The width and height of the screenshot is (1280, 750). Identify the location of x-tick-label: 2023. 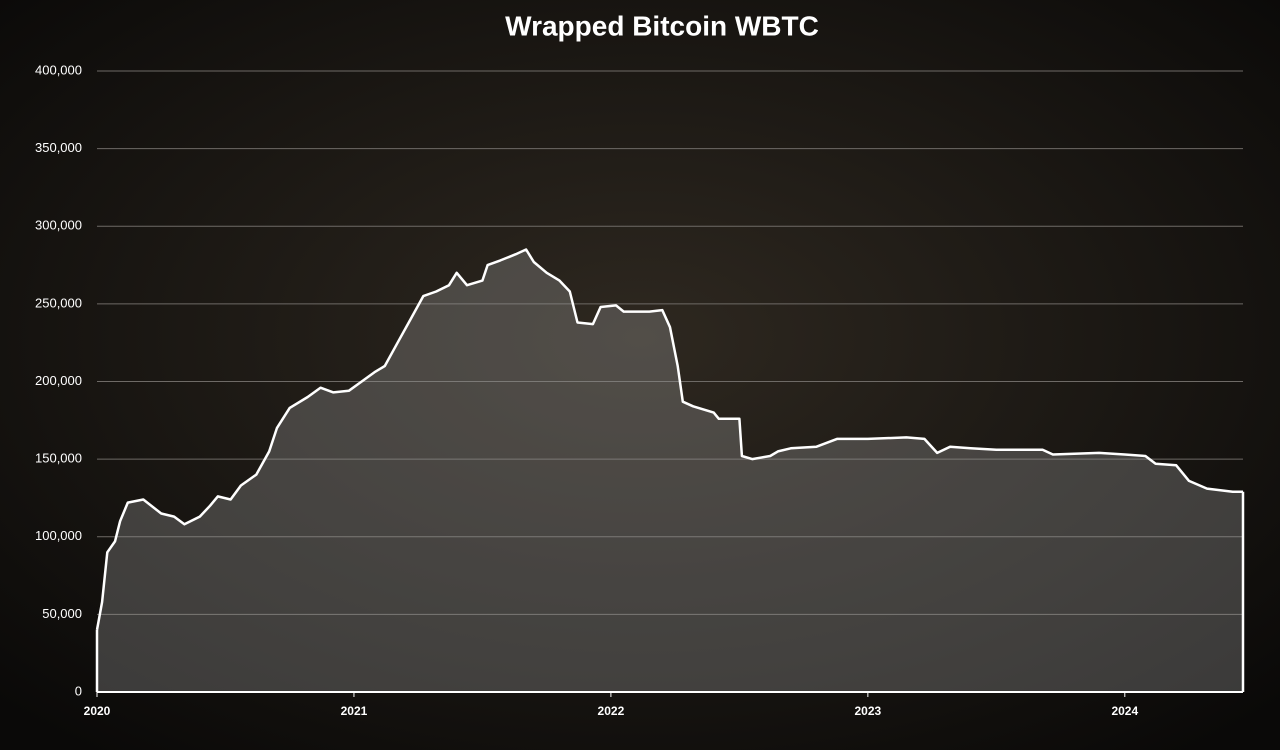
(868, 711).